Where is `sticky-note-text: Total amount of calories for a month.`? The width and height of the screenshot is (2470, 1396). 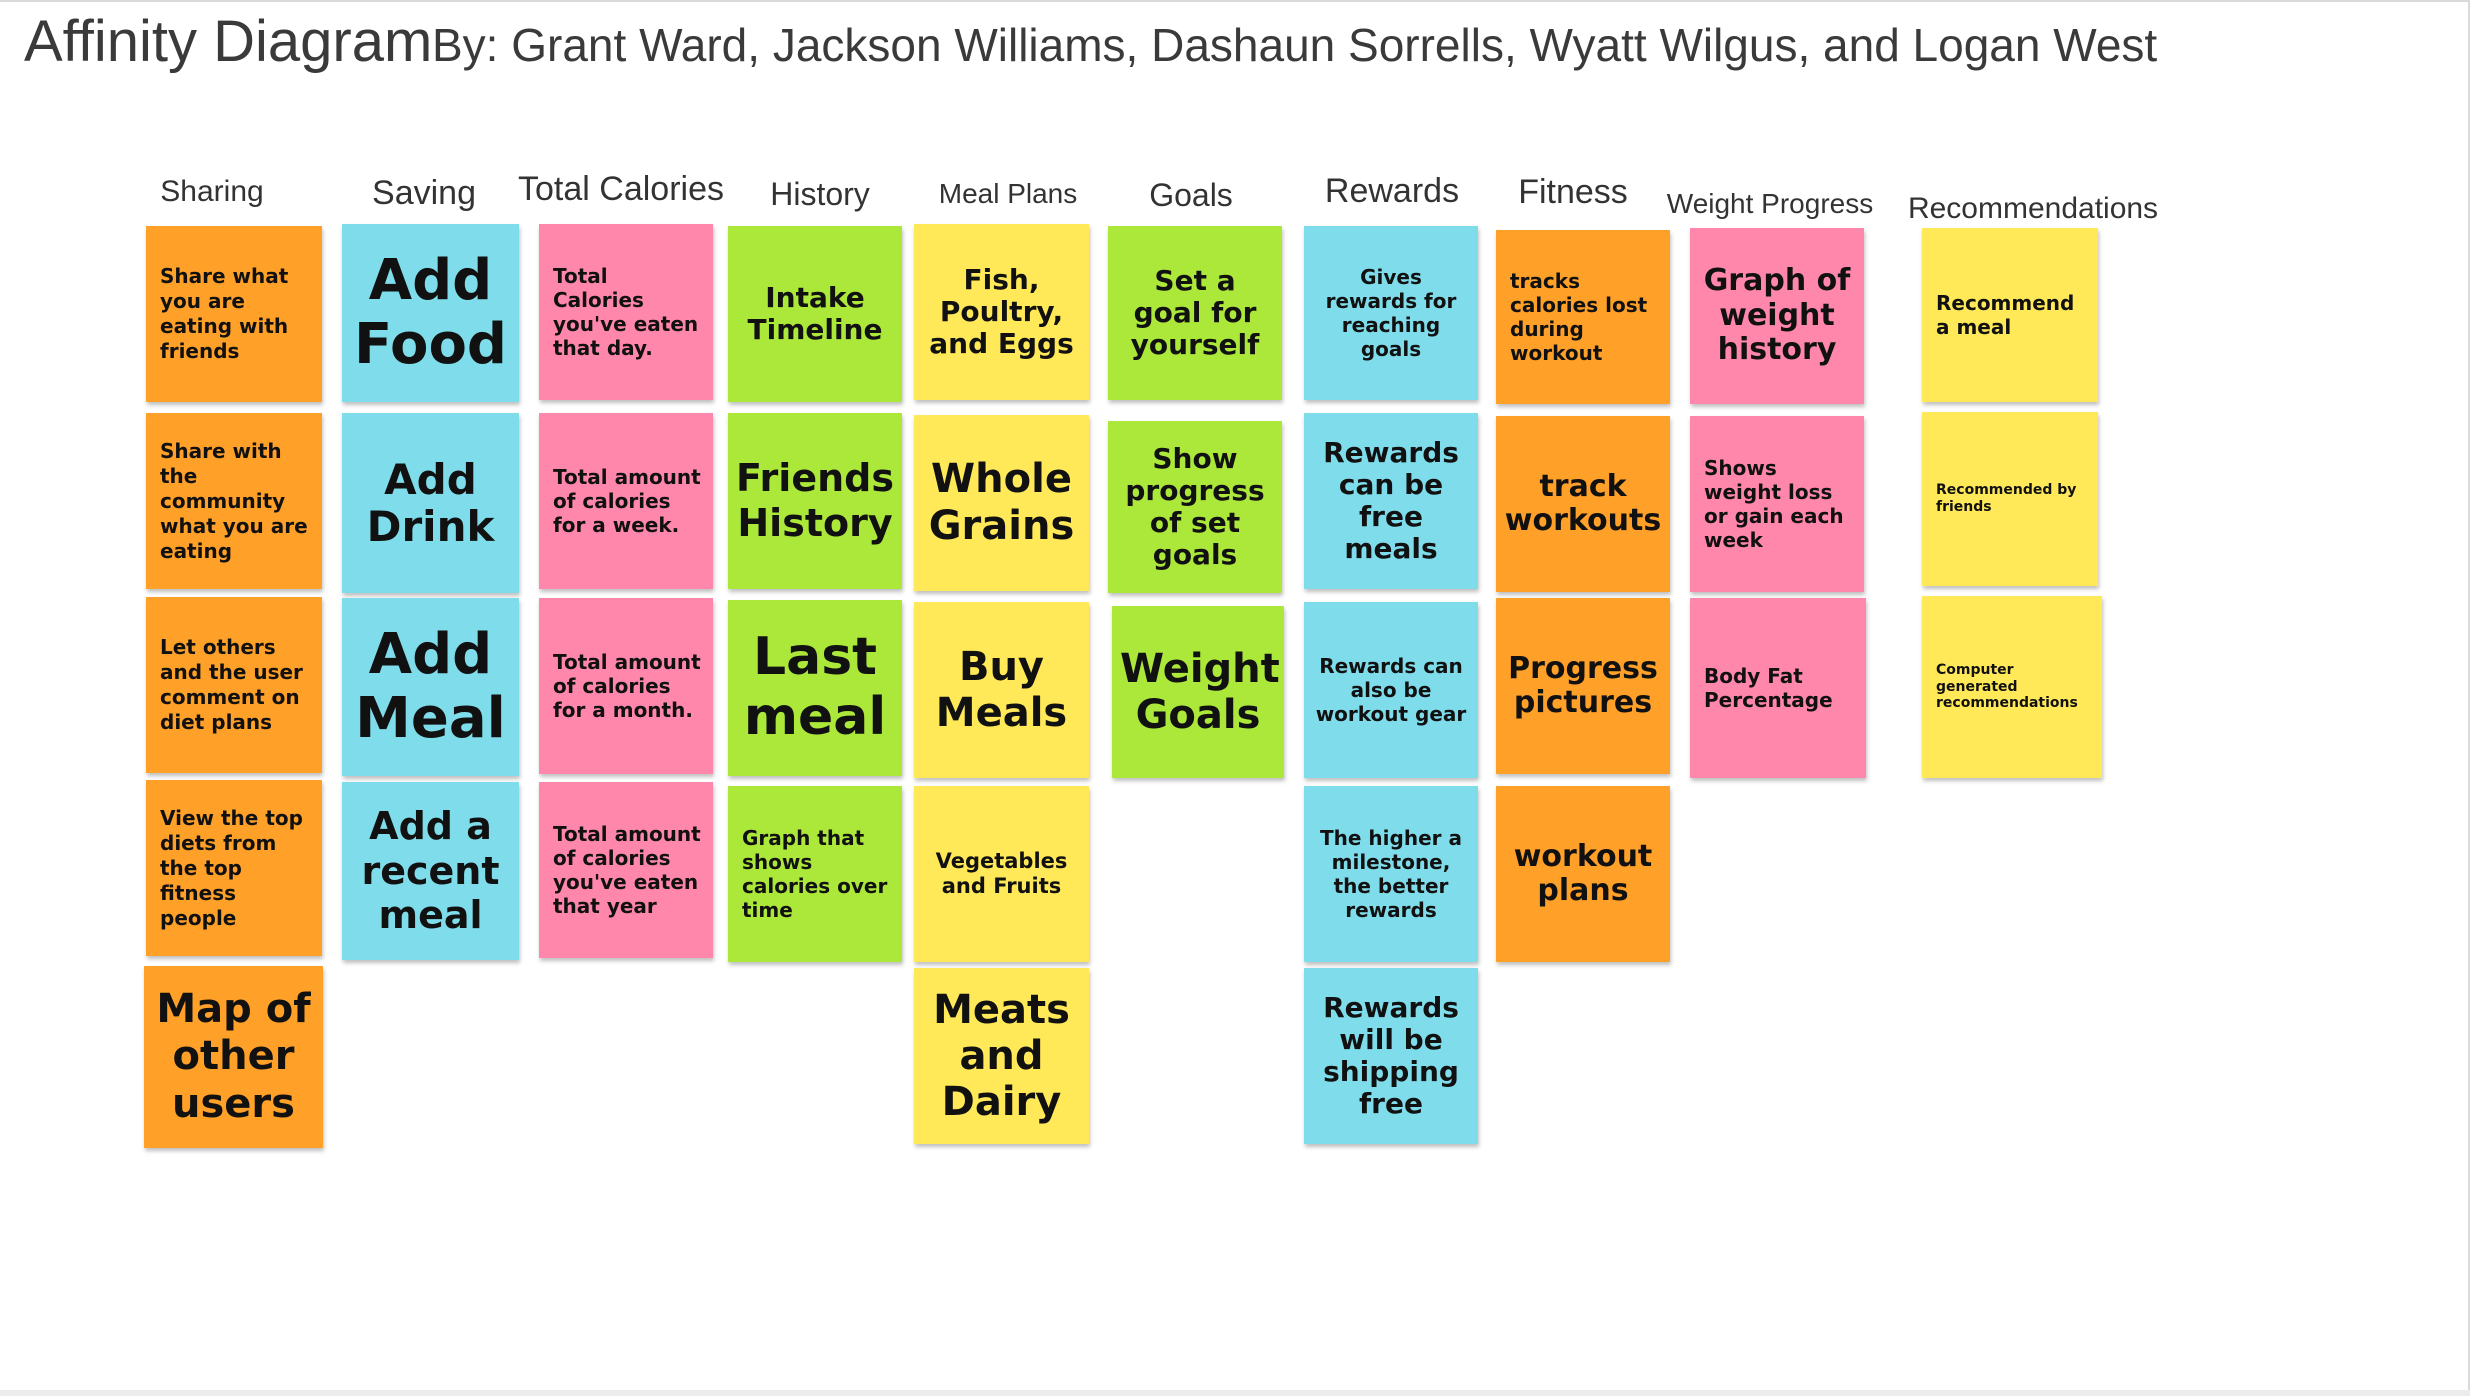
sticky-note-text: Total amount of calories for a month. is located at coordinates (627, 686).